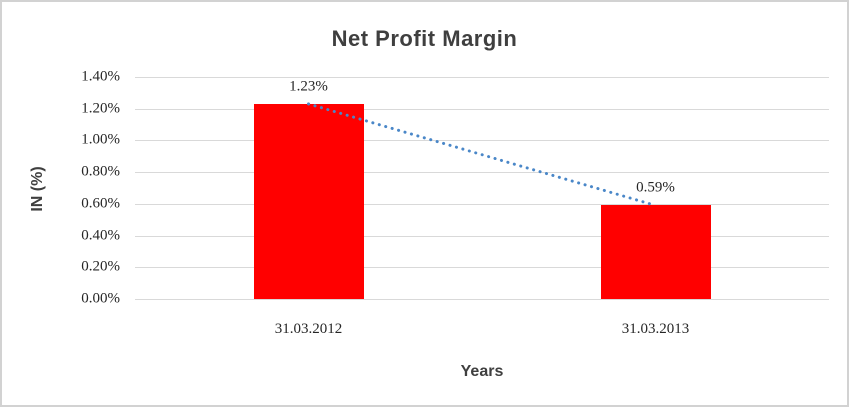 This screenshot has height=407, width=849. What do you see at coordinates (482, 371) in the screenshot?
I see `x-axis-title: Years` at bounding box center [482, 371].